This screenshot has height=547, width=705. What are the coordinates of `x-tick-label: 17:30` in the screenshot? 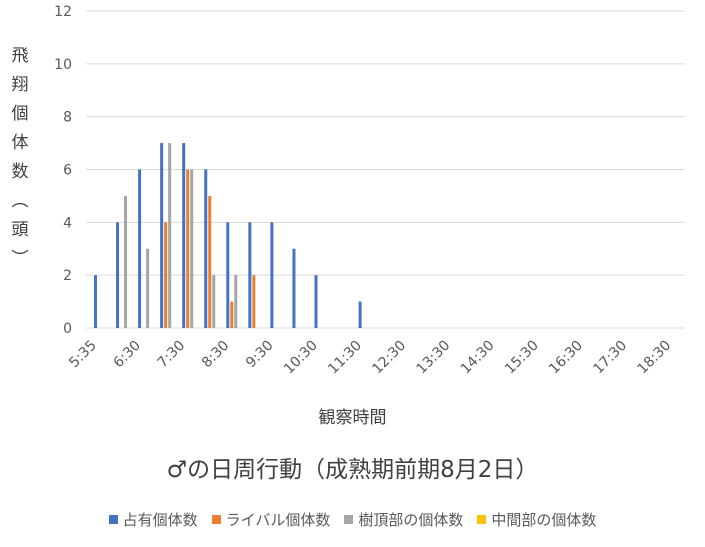 It's located at (610, 358).